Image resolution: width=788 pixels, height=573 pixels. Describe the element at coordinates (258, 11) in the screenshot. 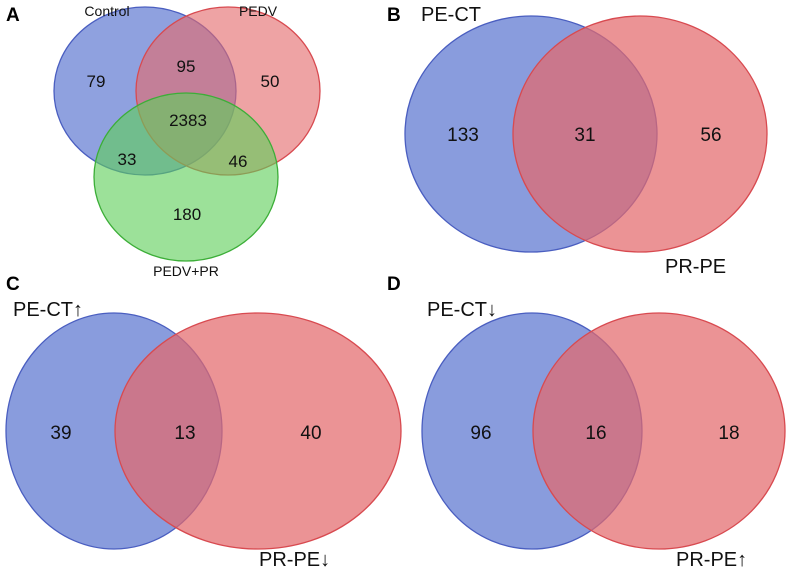

I see `pedv-set-label: PEDV` at that location.